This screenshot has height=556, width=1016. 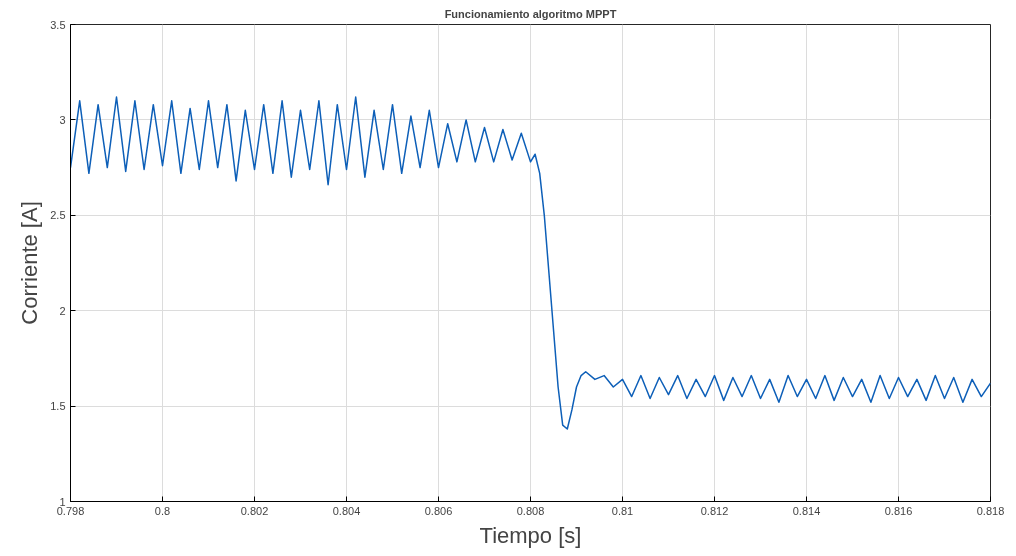 What do you see at coordinates (62, 310) in the screenshot?
I see `y-tick-label: 2` at bounding box center [62, 310].